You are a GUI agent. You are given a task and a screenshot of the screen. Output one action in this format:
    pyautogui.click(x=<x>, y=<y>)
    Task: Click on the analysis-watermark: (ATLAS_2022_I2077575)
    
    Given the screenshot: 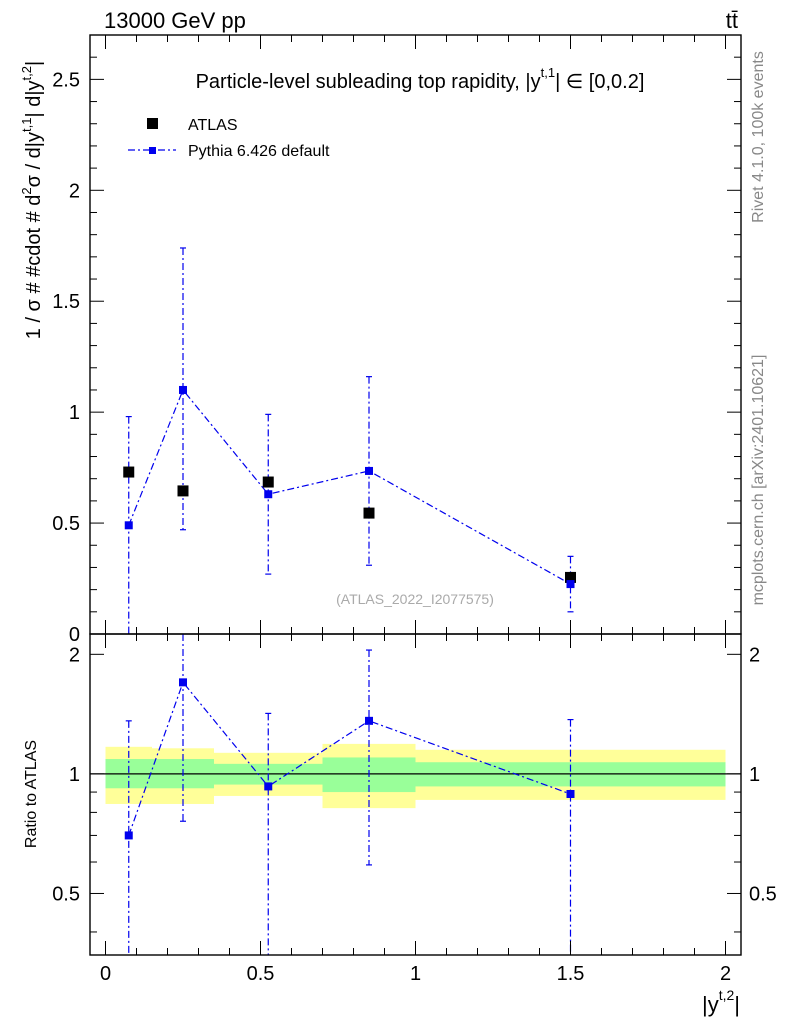 What is the action you would take?
    pyautogui.click(x=415, y=599)
    